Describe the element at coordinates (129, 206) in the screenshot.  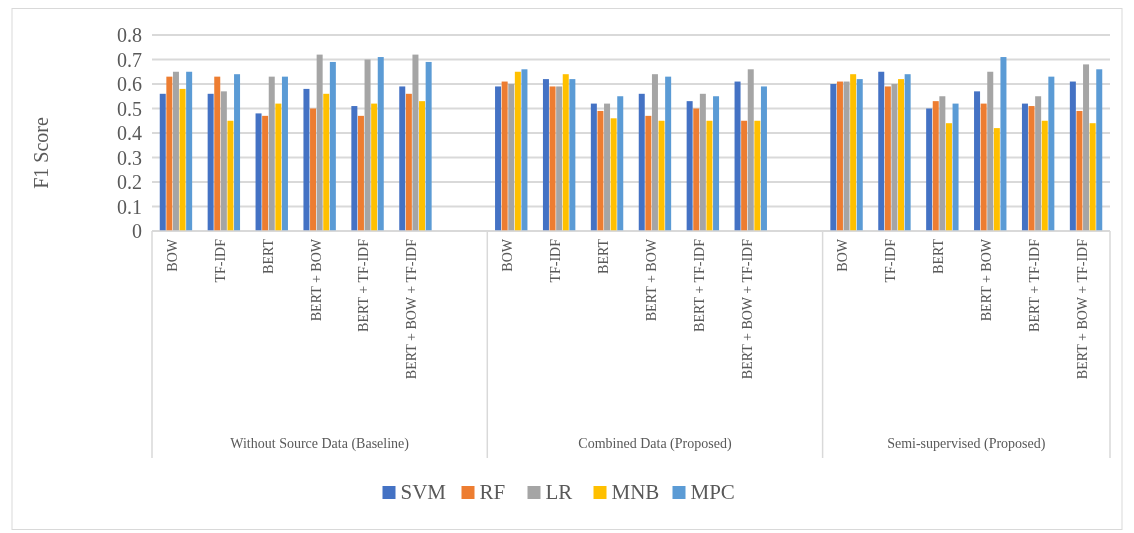
I see `y-tick-label: 0.1` at that location.